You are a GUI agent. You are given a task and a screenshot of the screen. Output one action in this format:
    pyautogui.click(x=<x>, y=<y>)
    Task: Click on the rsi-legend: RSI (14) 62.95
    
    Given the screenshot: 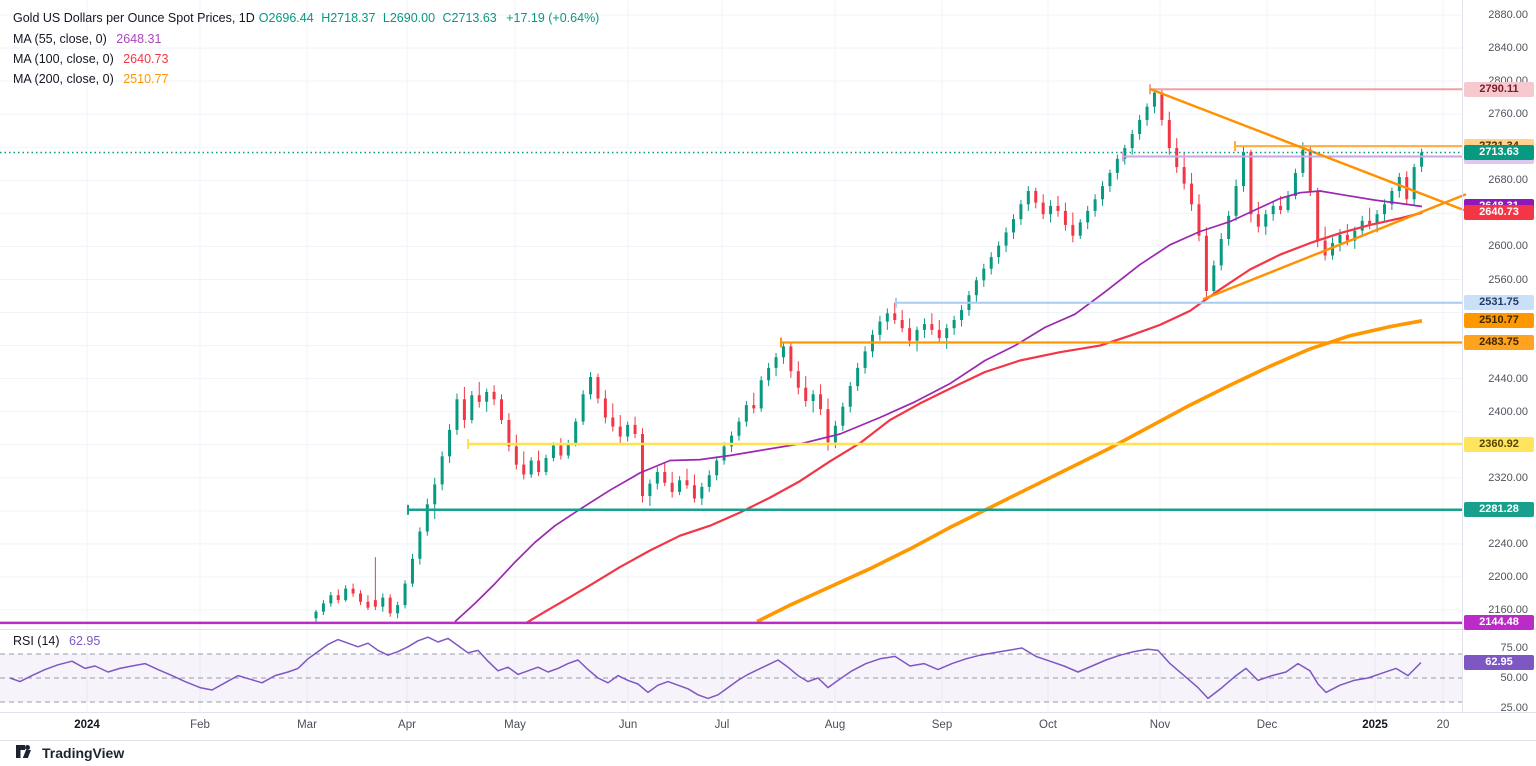 What is the action you would take?
    pyautogui.click(x=56, y=641)
    